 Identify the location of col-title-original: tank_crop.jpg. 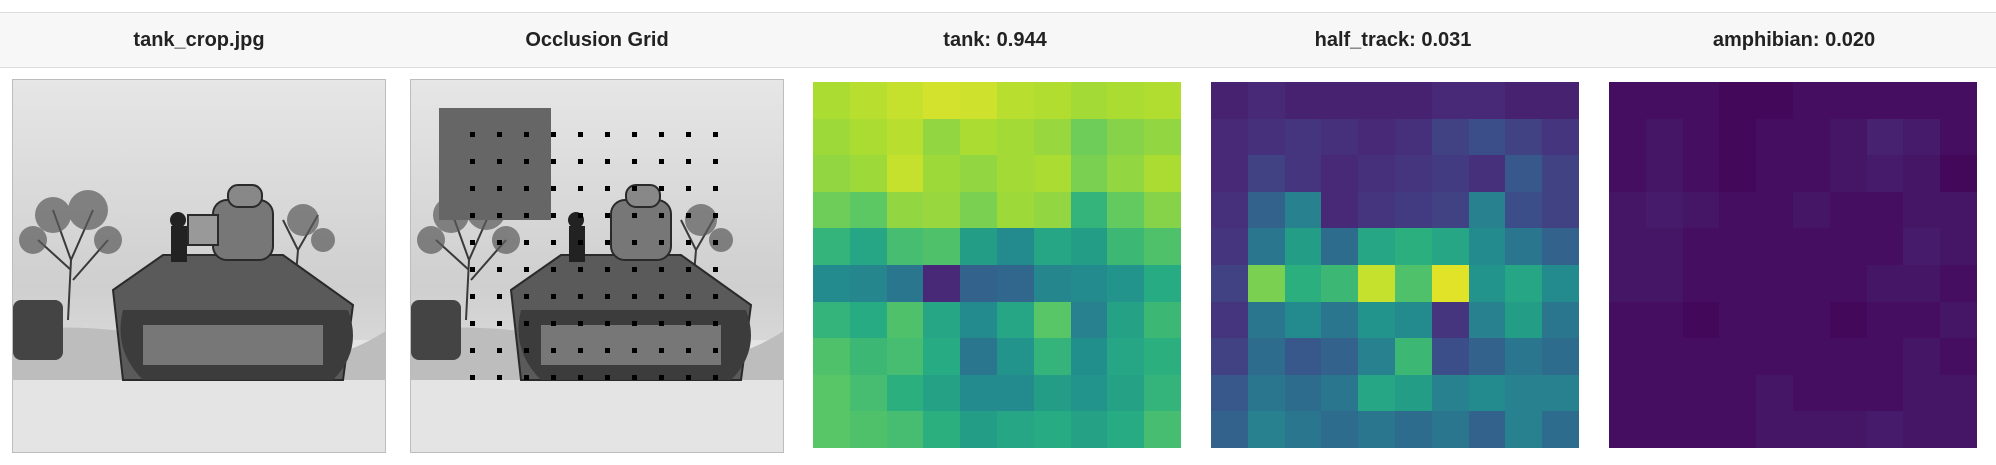
(199, 40).